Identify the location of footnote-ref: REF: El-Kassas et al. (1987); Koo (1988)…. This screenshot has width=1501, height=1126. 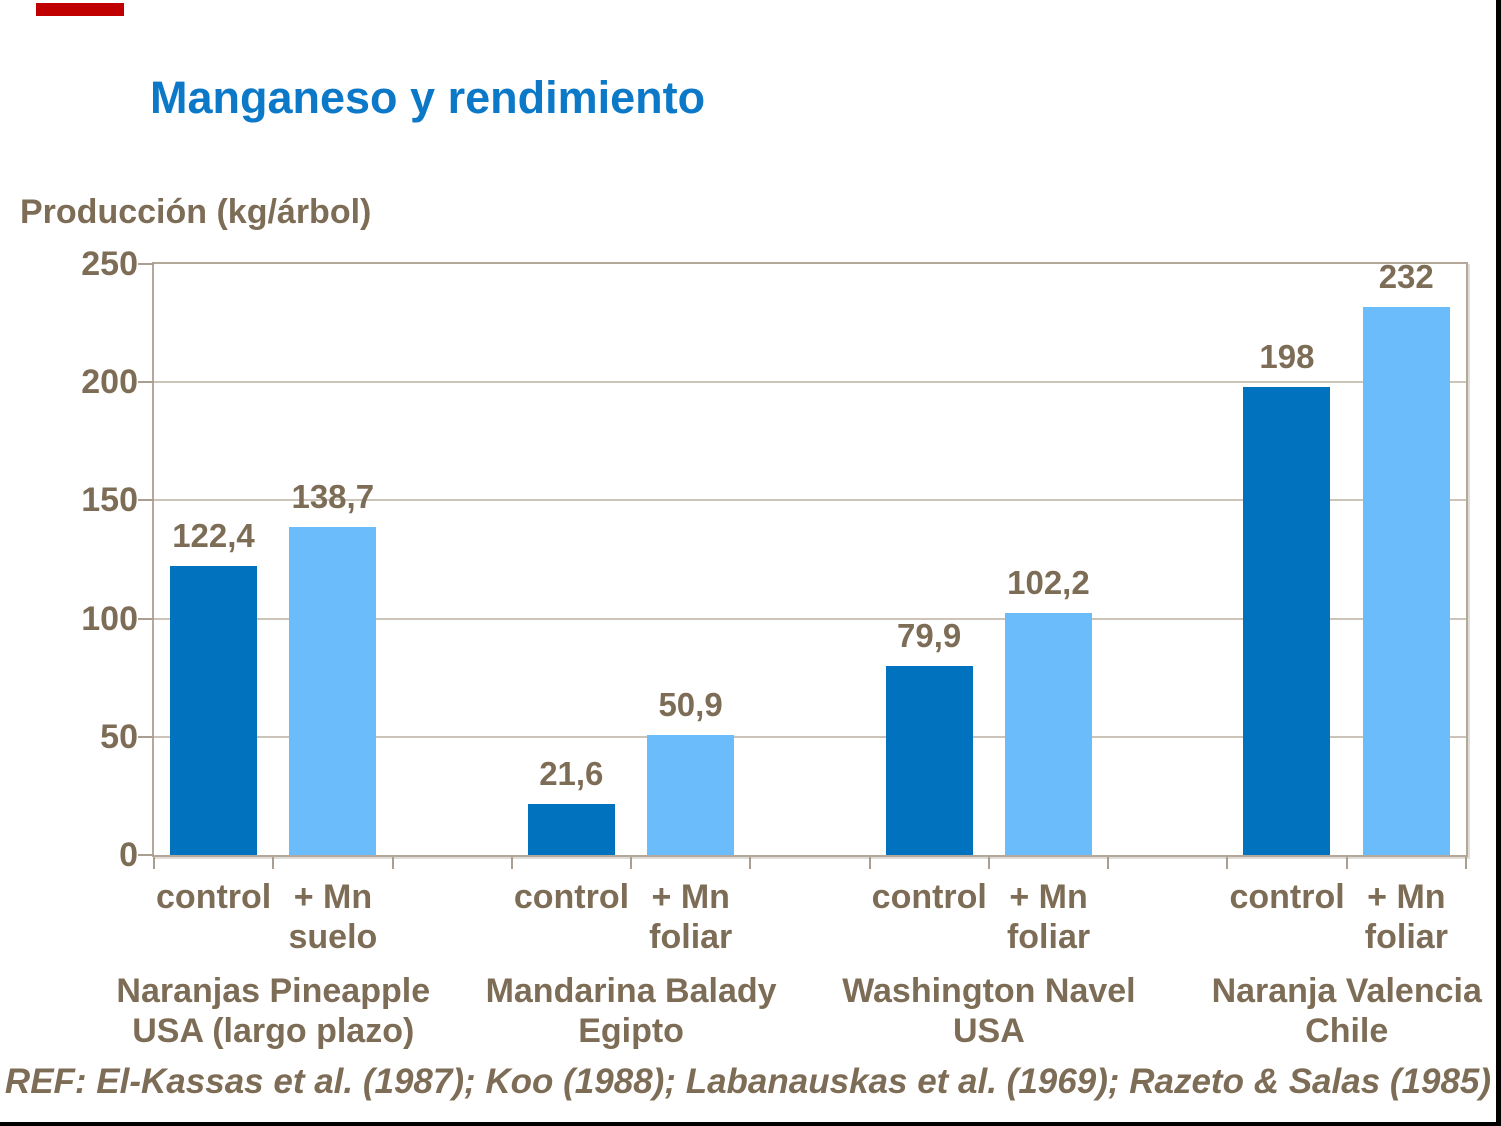
(748, 1081).